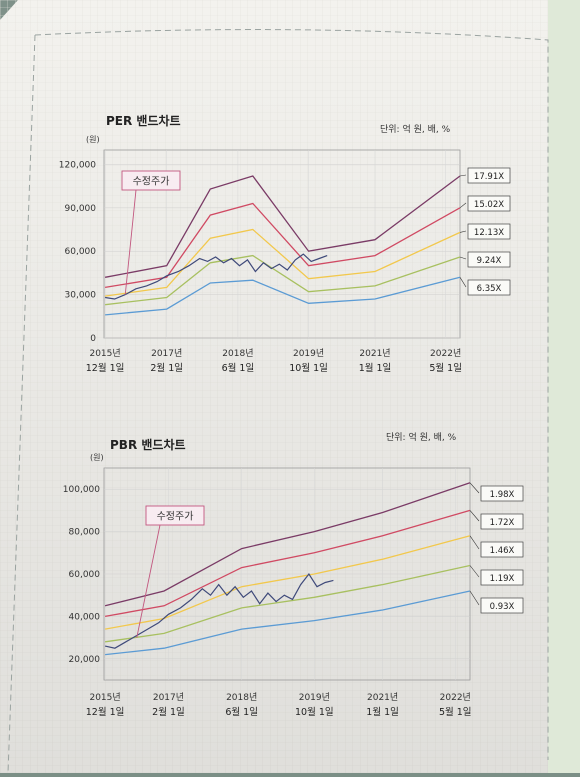 This screenshot has height=777, width=580. I want to click on chart-title: PER 밴드차트, so click(143, 120).